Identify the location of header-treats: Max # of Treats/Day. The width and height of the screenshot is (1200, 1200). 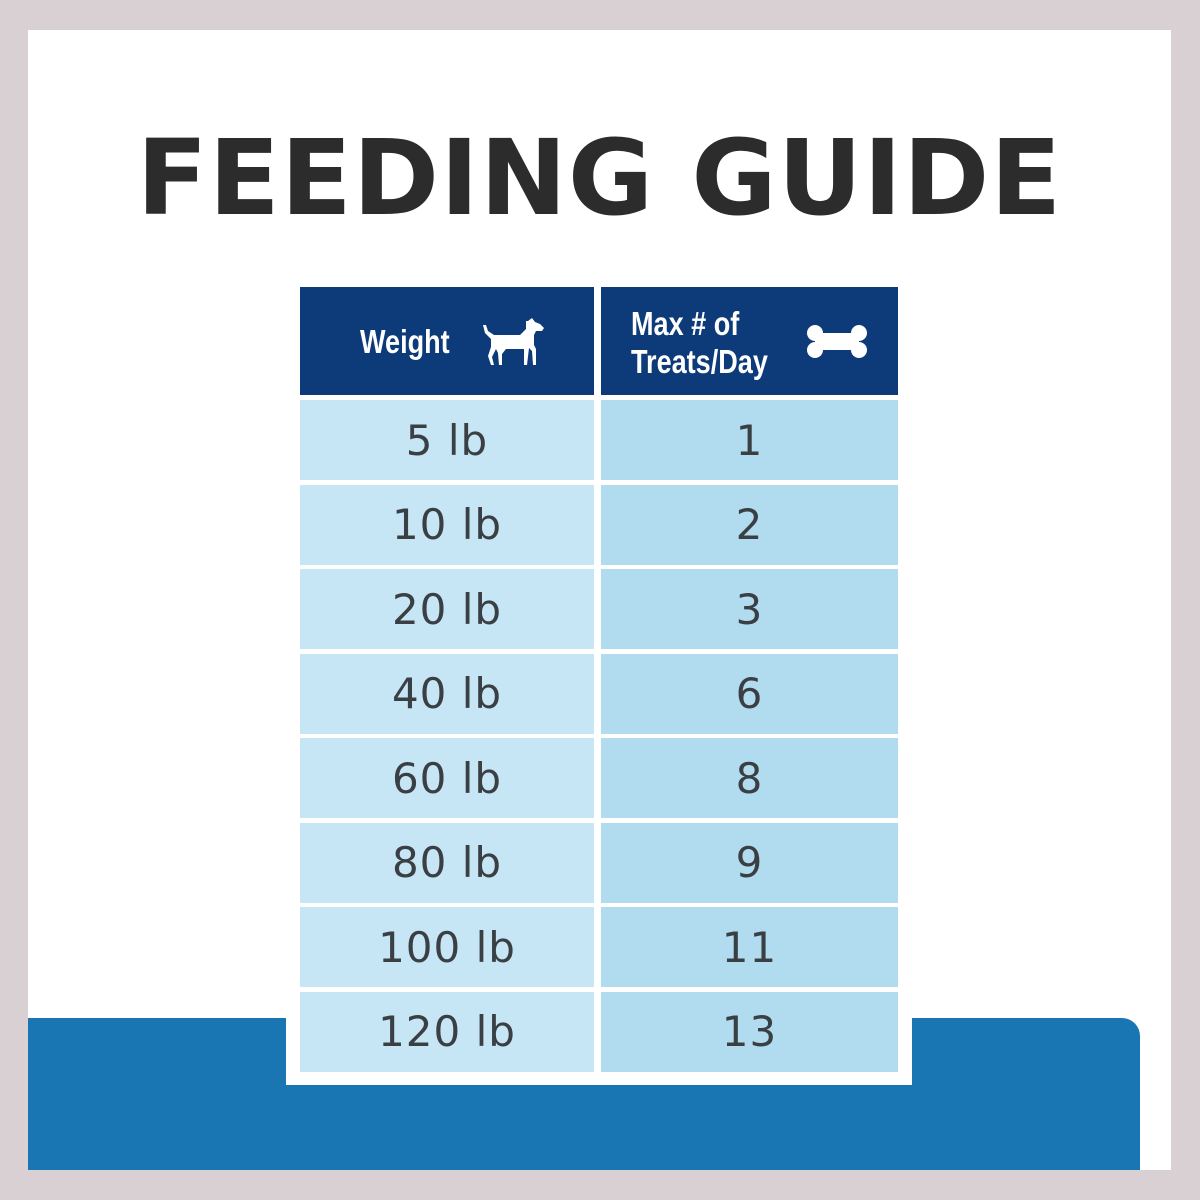
(749, 341).